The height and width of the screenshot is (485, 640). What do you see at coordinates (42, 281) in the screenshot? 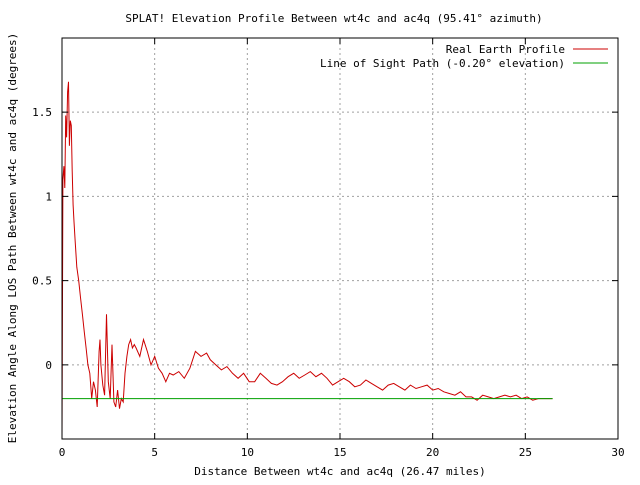
I see `y-tick-label: 0.5` at bounding box center [42, 281].